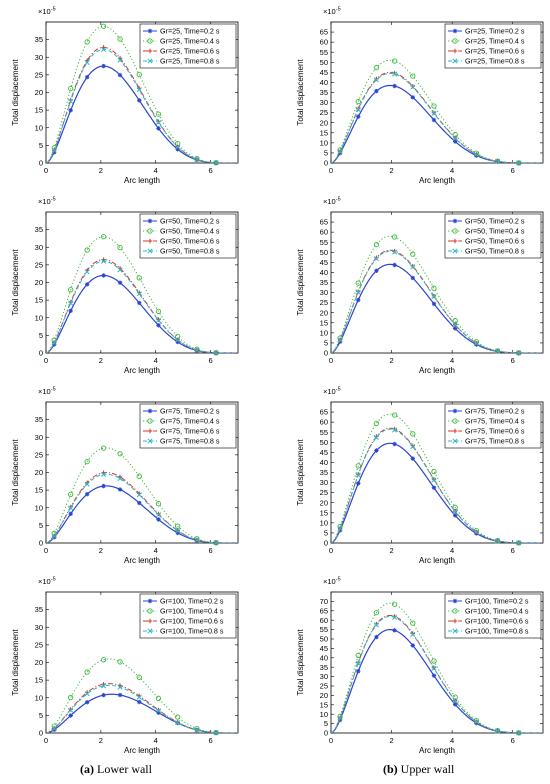  Describe the element at coordinates (513, 550) in the screenshot. I see `x-tick-label: 6` at that location.